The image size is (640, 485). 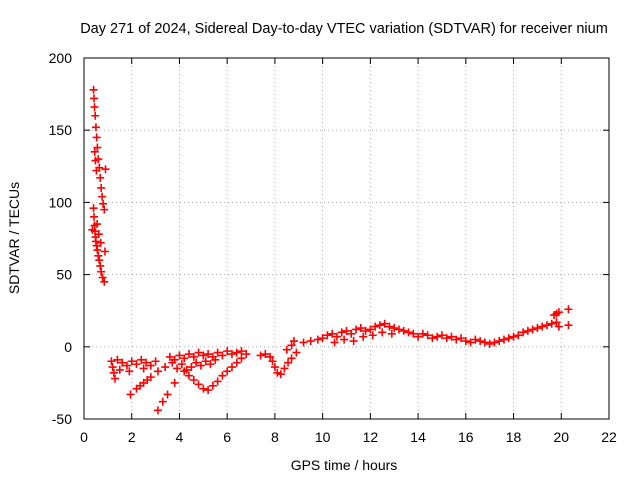 What do you see at coordinates (348, 437) in the screenshot?
I see `x-tick-labels: 0 2 4 6 8 10 12 14 16 18 20 22` at bounding box center [348, 437].